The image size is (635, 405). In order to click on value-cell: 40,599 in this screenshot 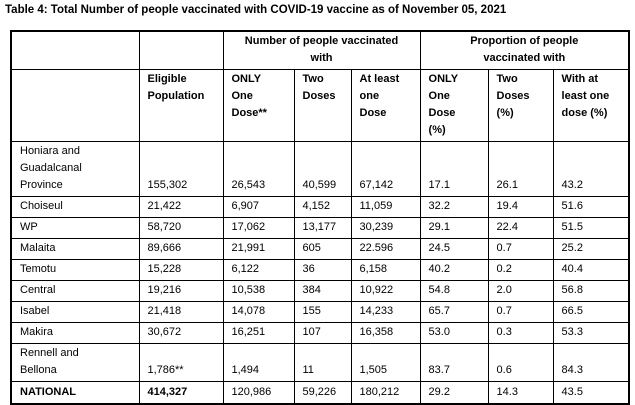, I will do `click(322, 169)`.